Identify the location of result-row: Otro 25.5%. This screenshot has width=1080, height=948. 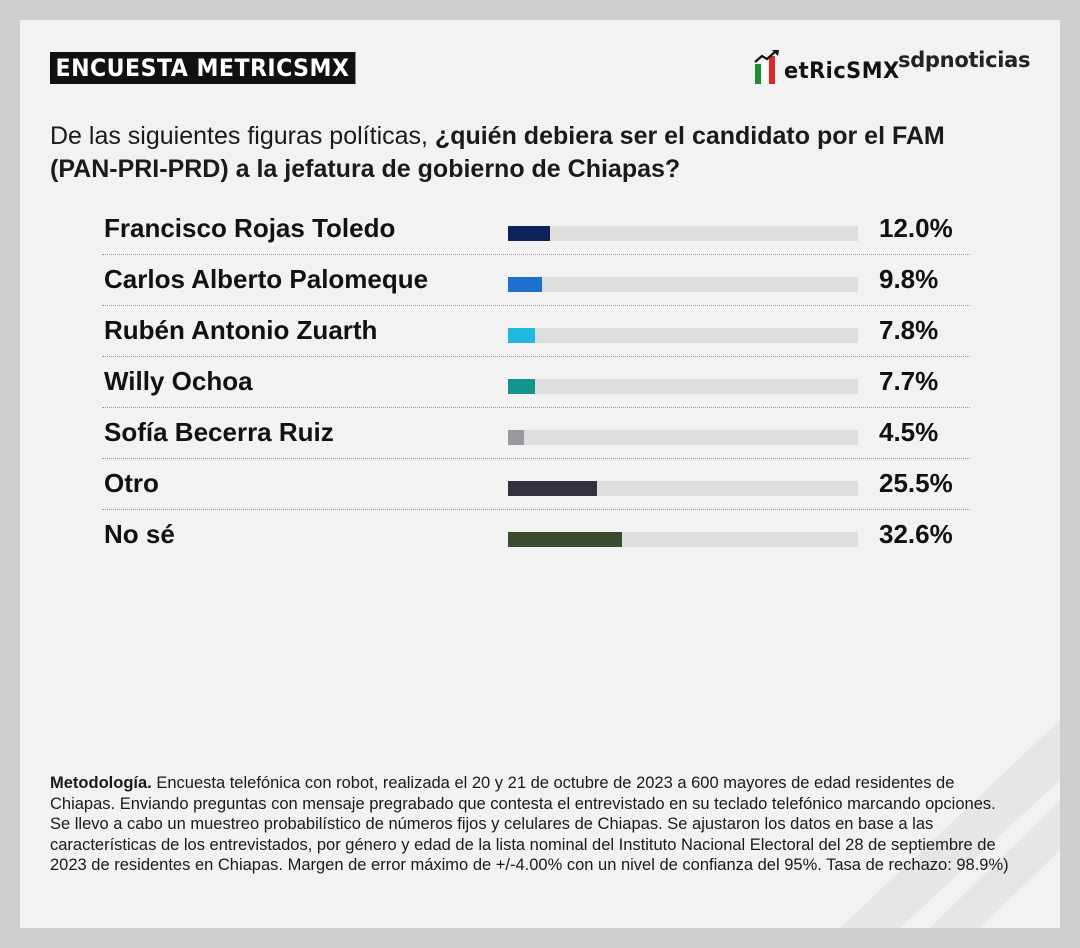
(536, 484).